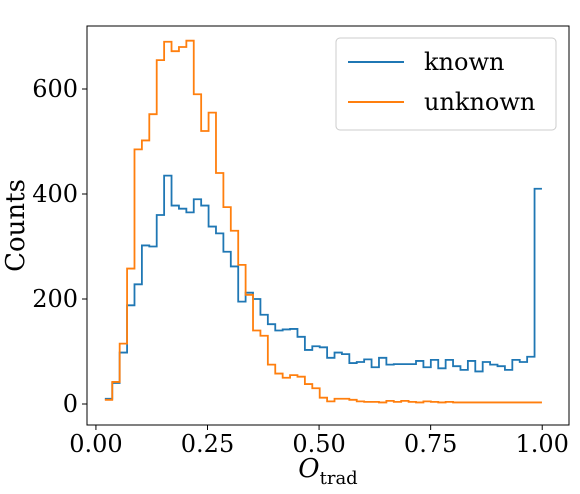  I want to click on x-tick-label: 0.00, so click(95, 444).